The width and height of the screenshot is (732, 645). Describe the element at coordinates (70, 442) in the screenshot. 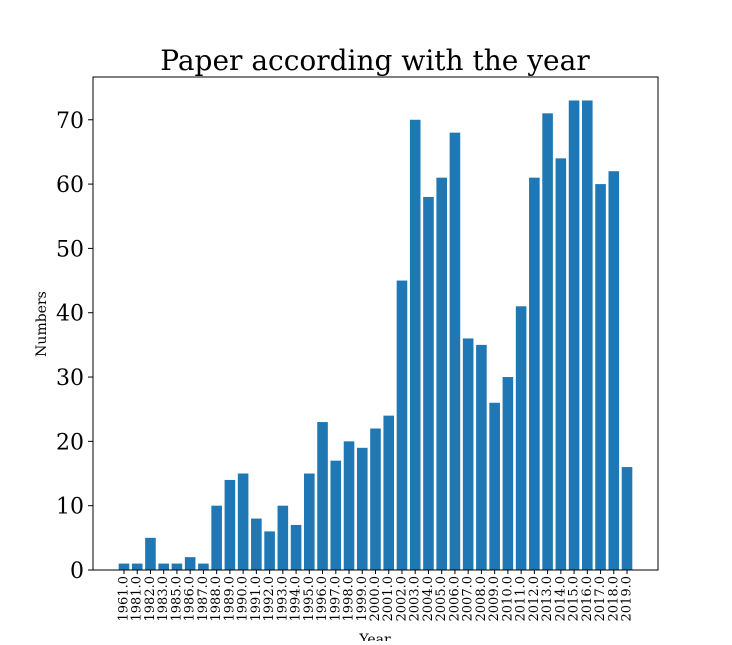

I see `y-tick-label: 20` at that location.